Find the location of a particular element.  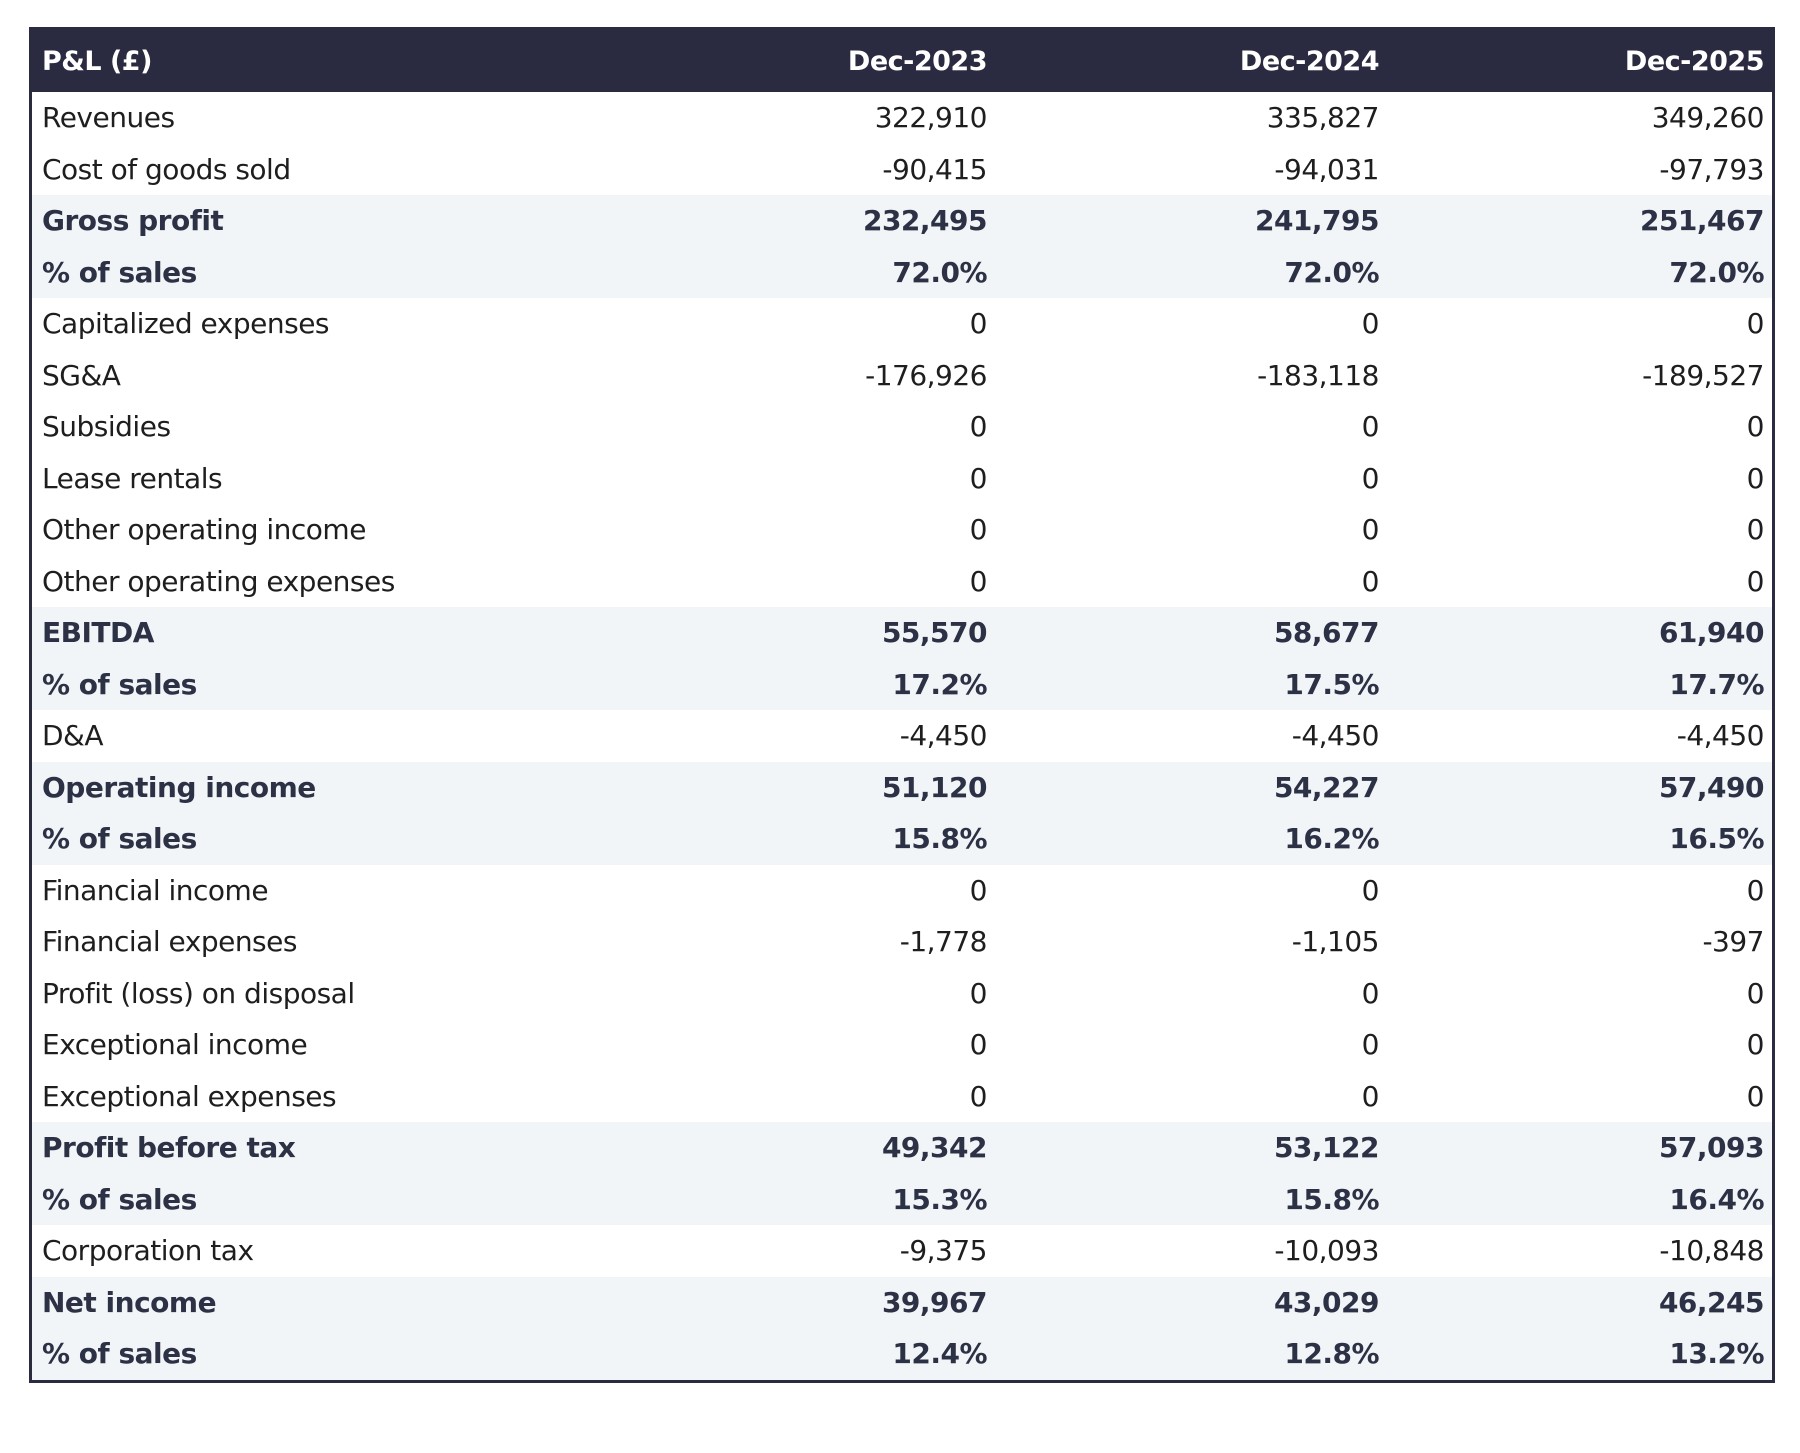

header-period: Dec-2025 is located at coordinates (1694, 61).